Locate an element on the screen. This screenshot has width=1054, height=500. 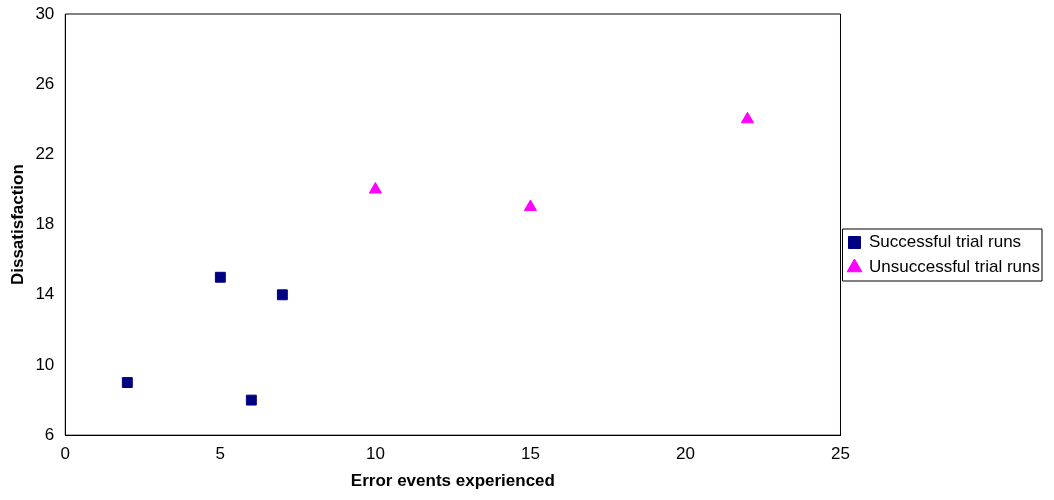
y-tick-label: 6 is located at coordinates (49, 434).